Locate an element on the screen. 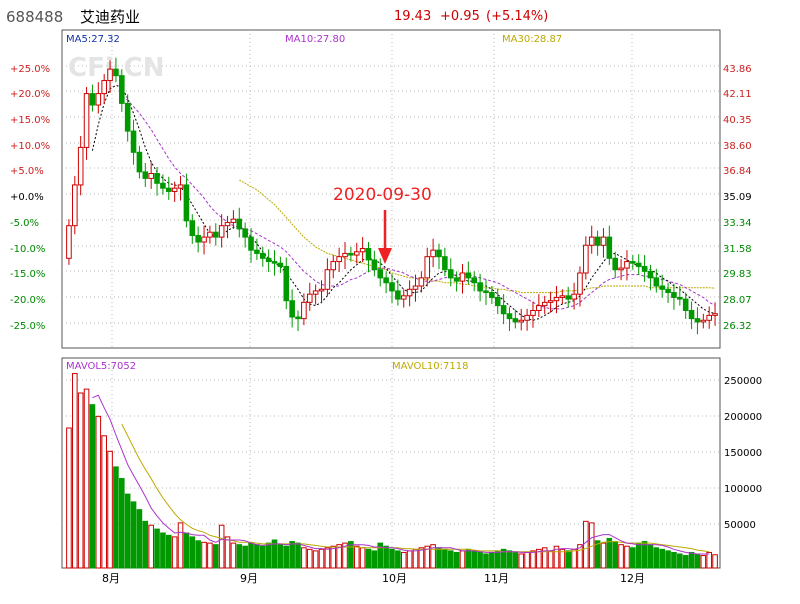 This screenshot has width=800, height=604. legend-ma10: MA10:27.80 is located at coordinates (315, 39).